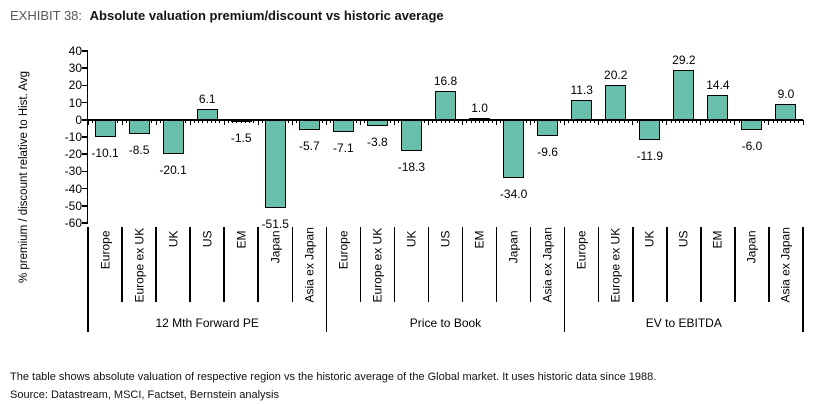 Image resolution: width=817 pixels, height=405 pixels. I want to click on category-label: EM, so click(241, 239).